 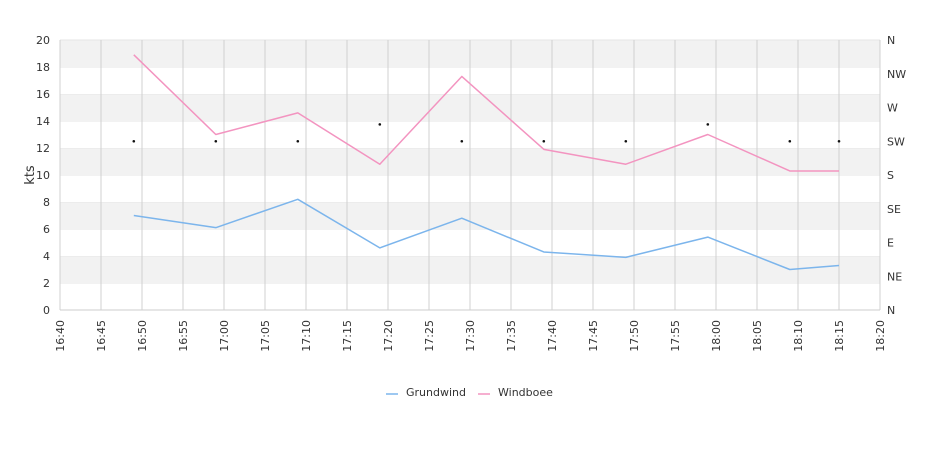 I want to click on x-tick-label: 18:05, so click(x=757, y=336).